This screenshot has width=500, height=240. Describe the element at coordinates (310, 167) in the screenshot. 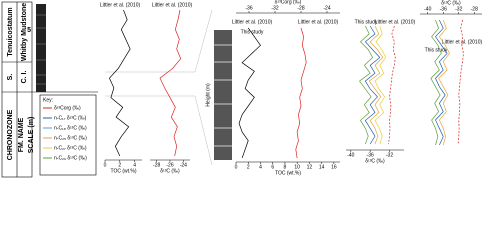

I see `tick-label: 12` at that location.